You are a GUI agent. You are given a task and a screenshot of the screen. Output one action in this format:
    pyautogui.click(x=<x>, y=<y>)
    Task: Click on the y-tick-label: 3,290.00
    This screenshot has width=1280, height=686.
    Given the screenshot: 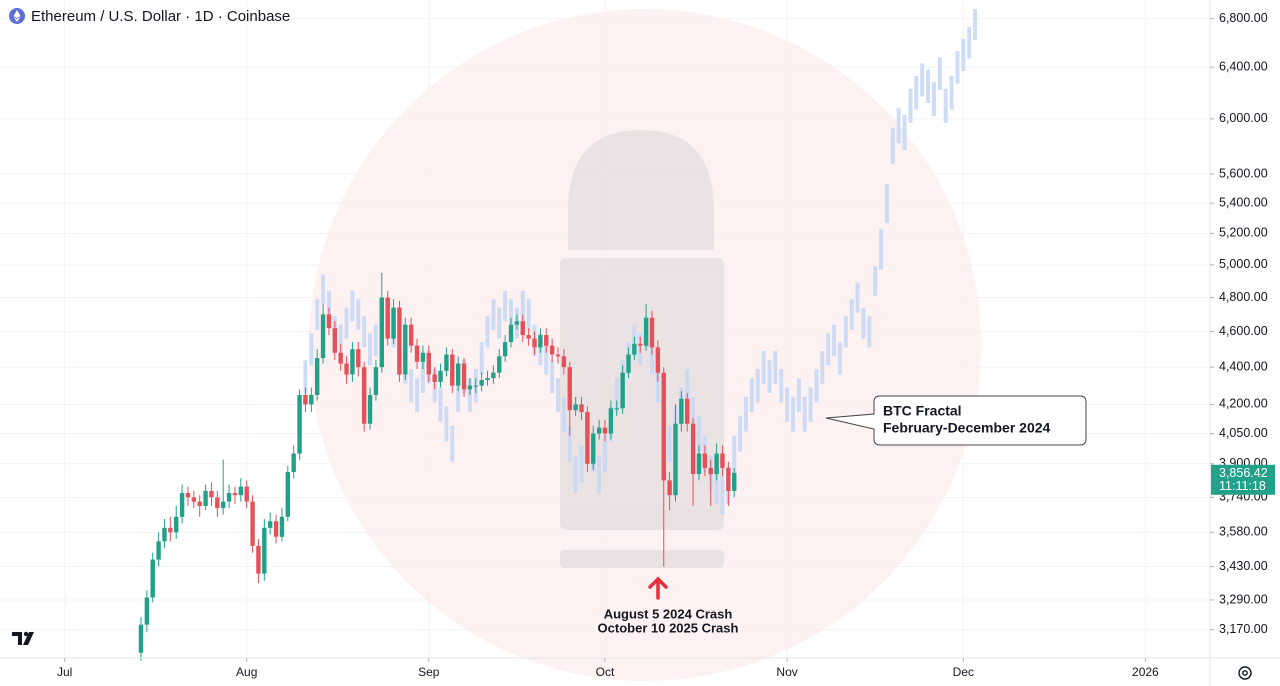 What is the action you would take?
    pyautogui.click(x=1243, y=599)
    